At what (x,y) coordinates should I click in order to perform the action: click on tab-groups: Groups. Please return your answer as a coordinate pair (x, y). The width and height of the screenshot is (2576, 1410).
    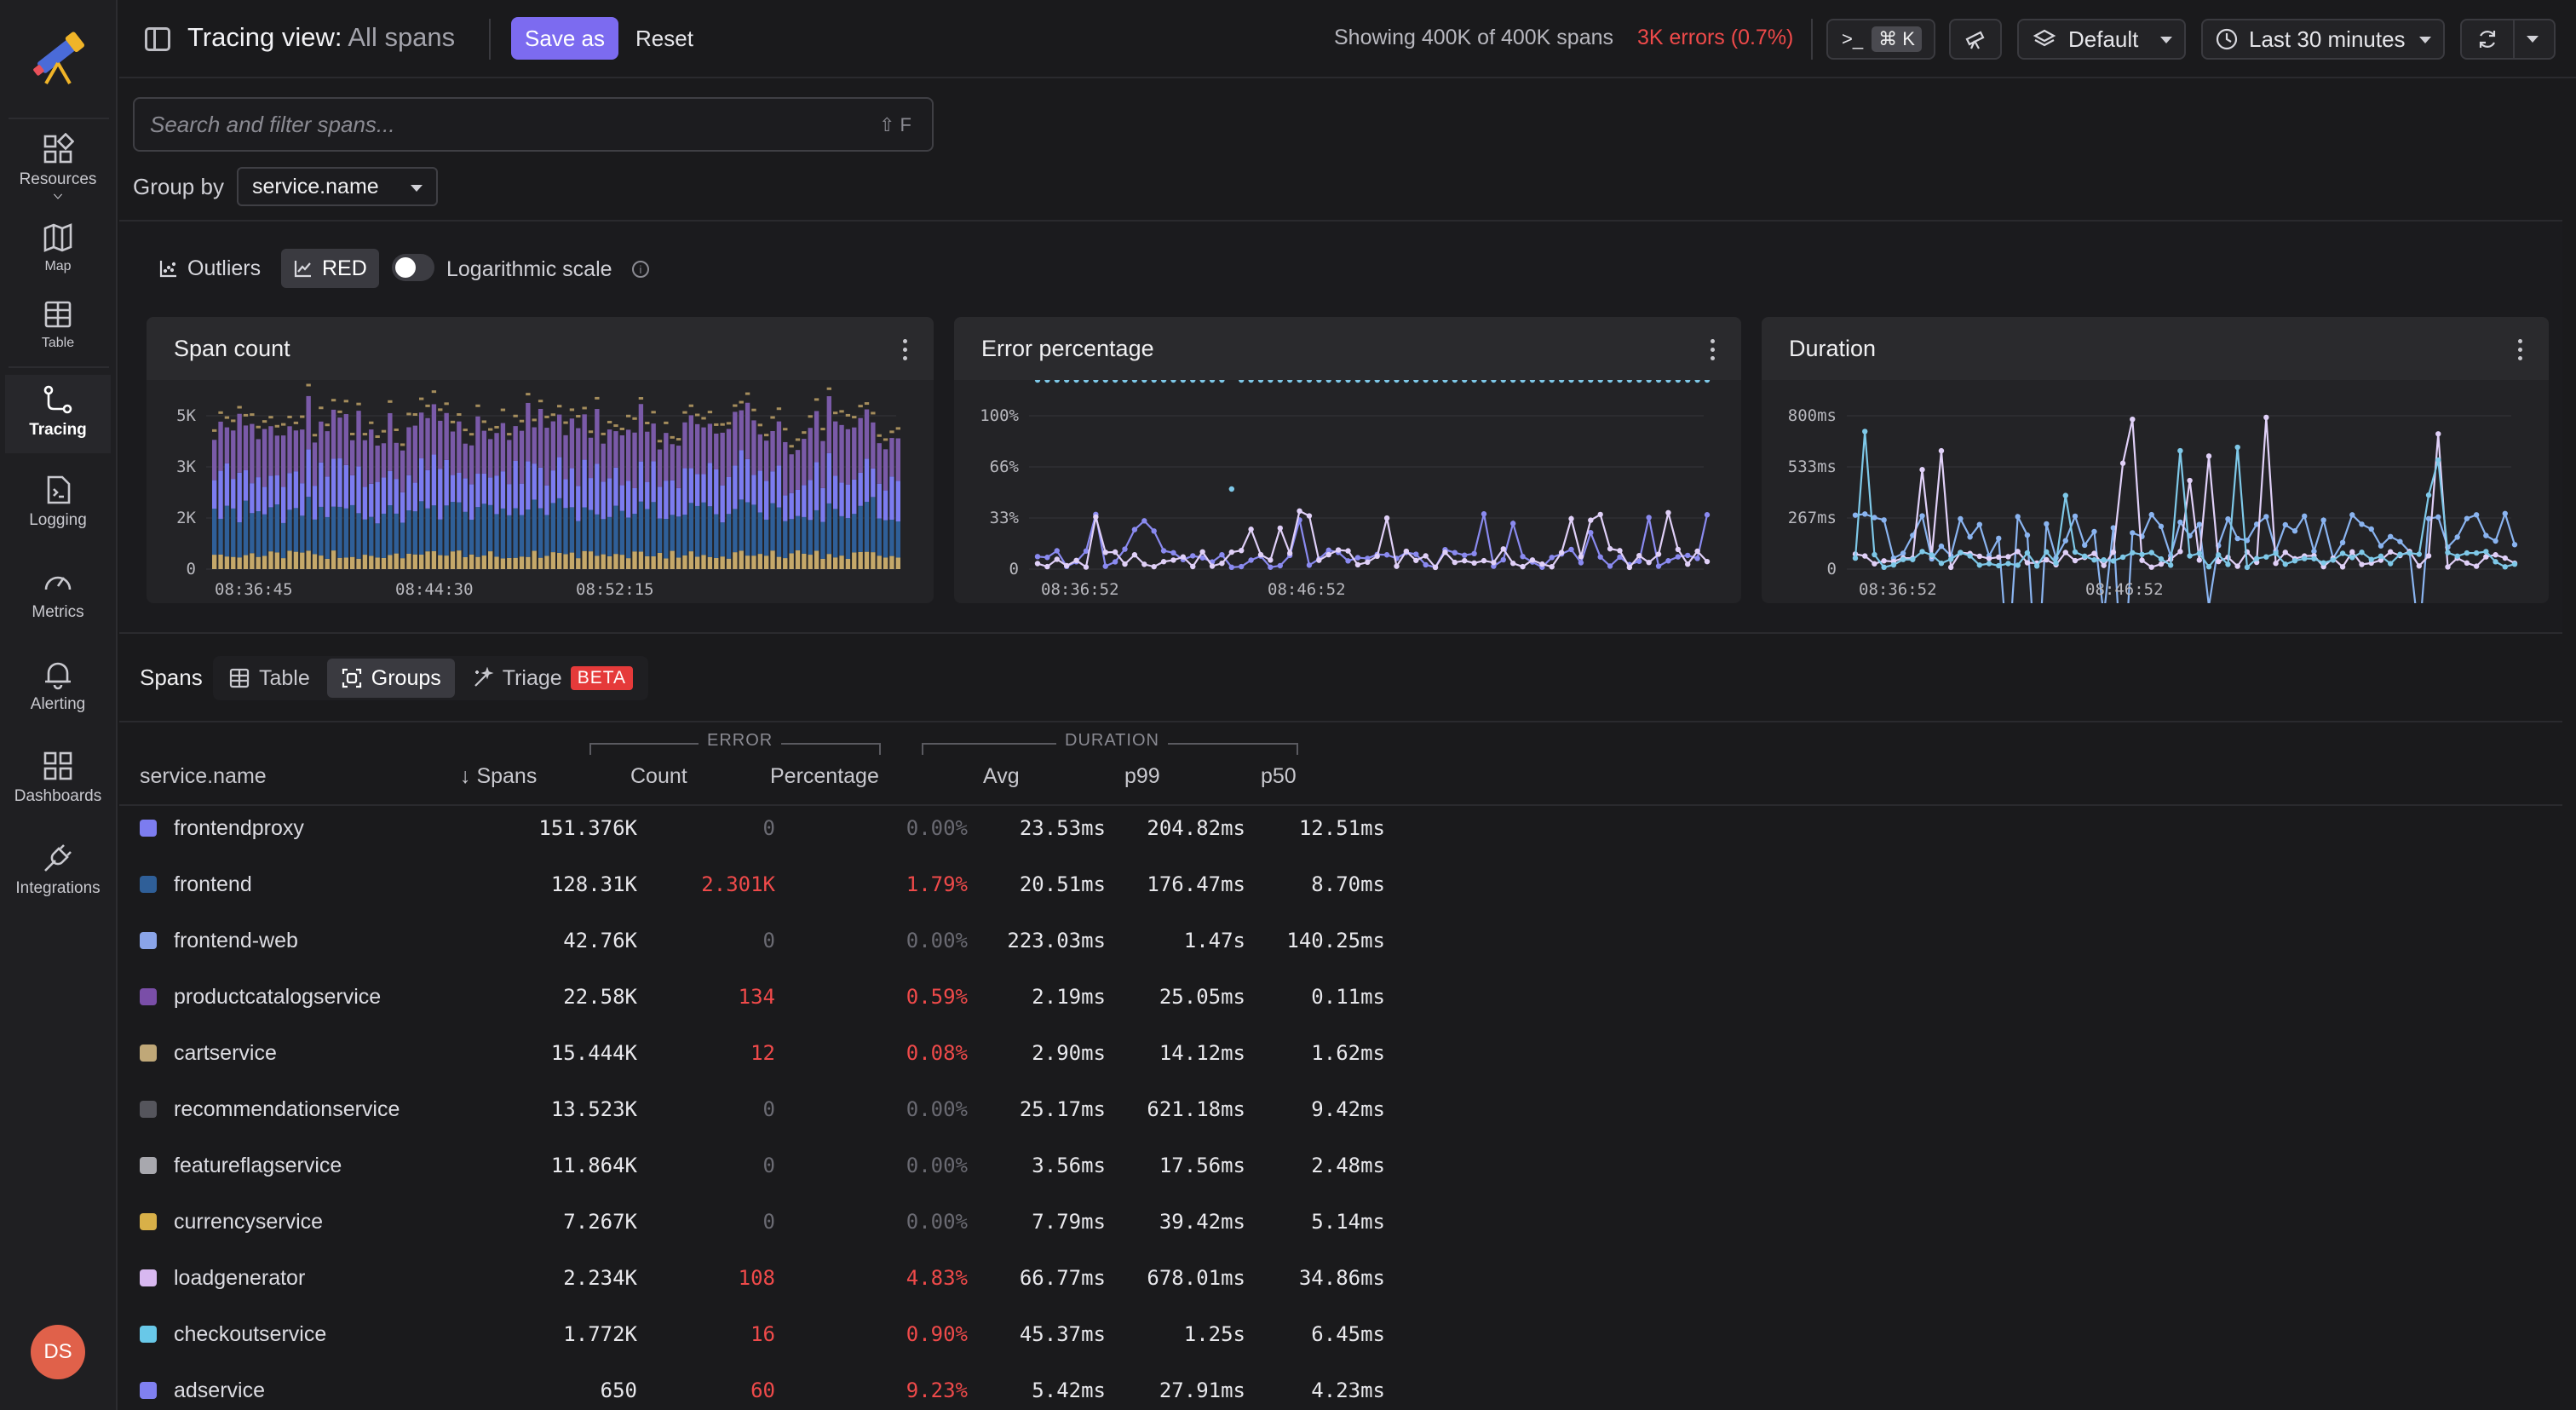
    Looking at the image, I should click on (391, 678).